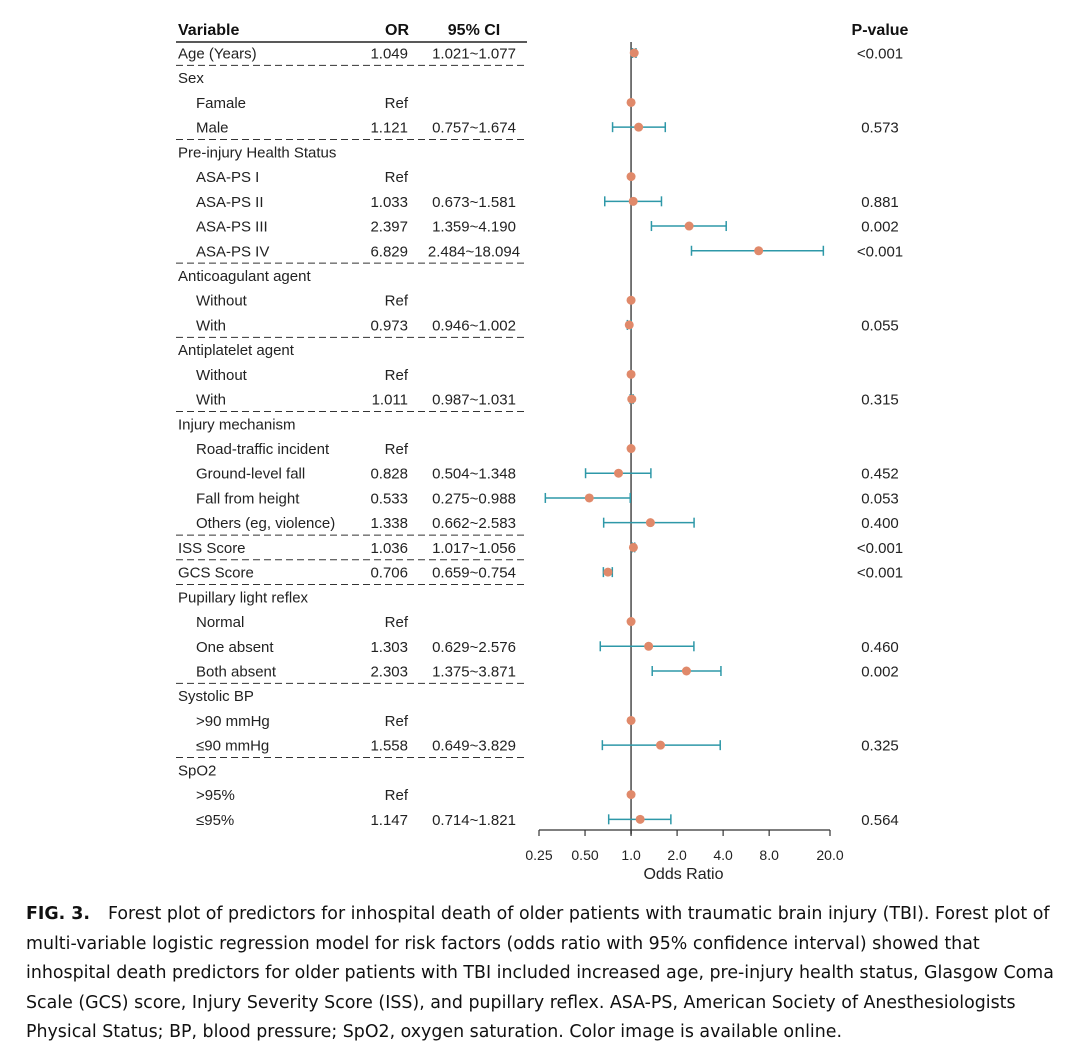 This screenshot has width=1080, height=1049. Describe the element at coordinates (538, 855) in the screenshot. I see `x-tick-label: 0.25` at that location.